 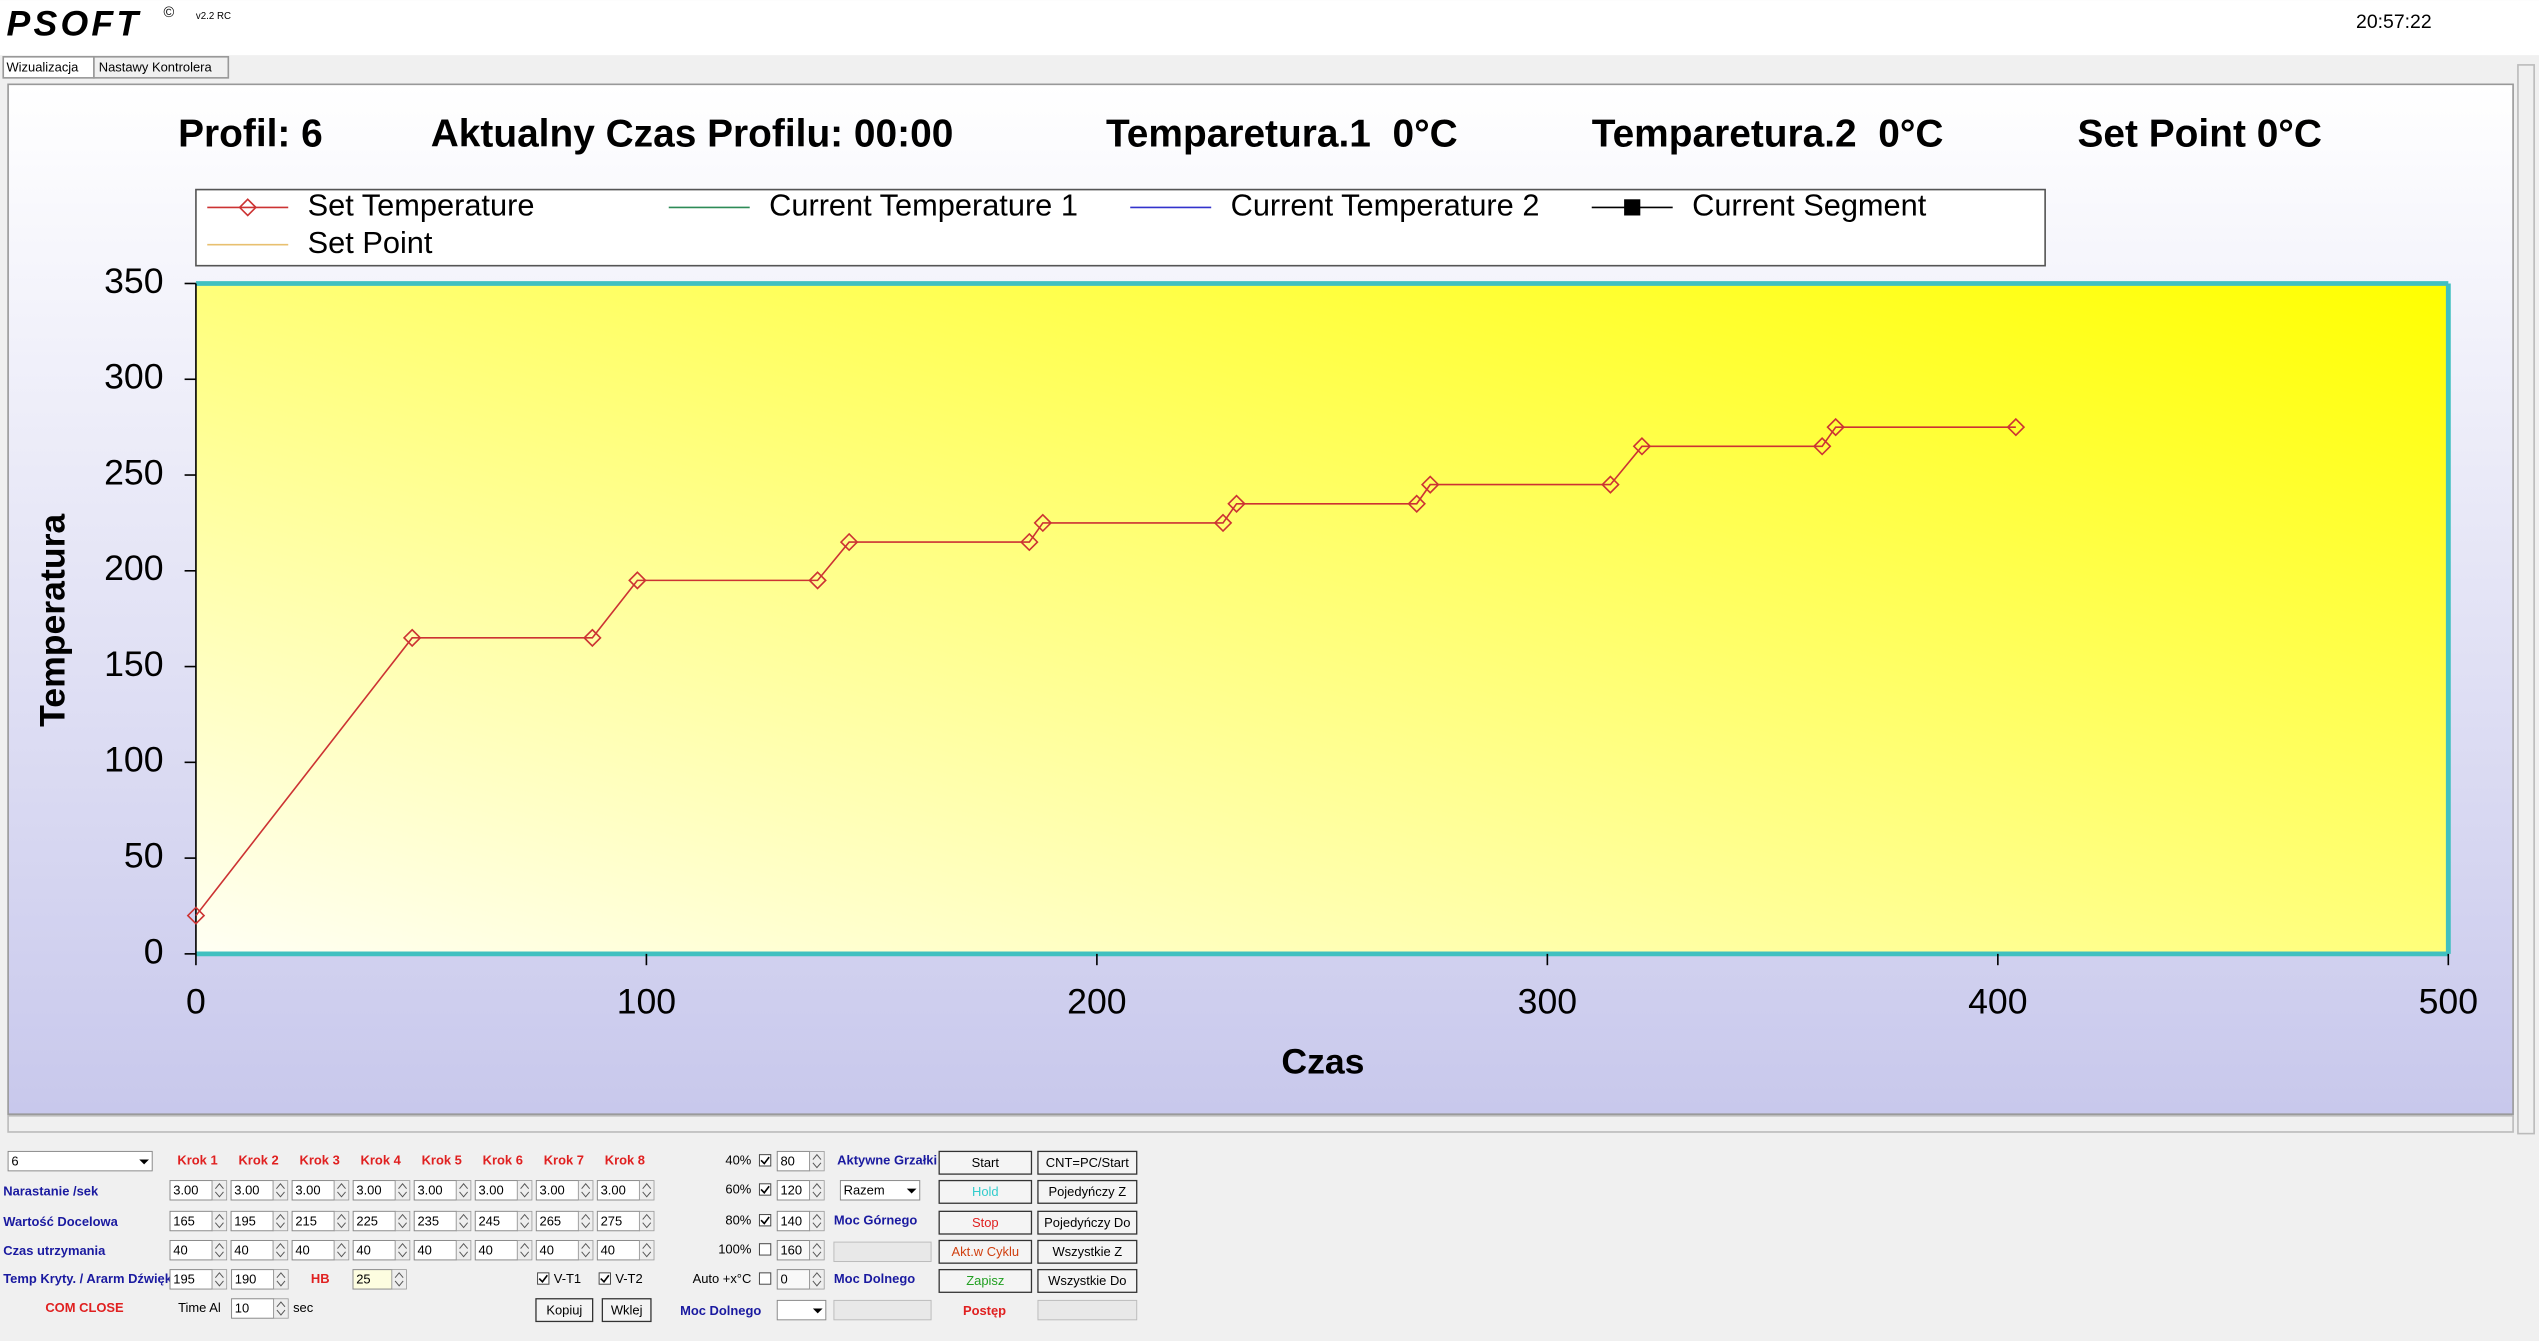 I want to click on input-value: 265, so click(x=551, y=1220).